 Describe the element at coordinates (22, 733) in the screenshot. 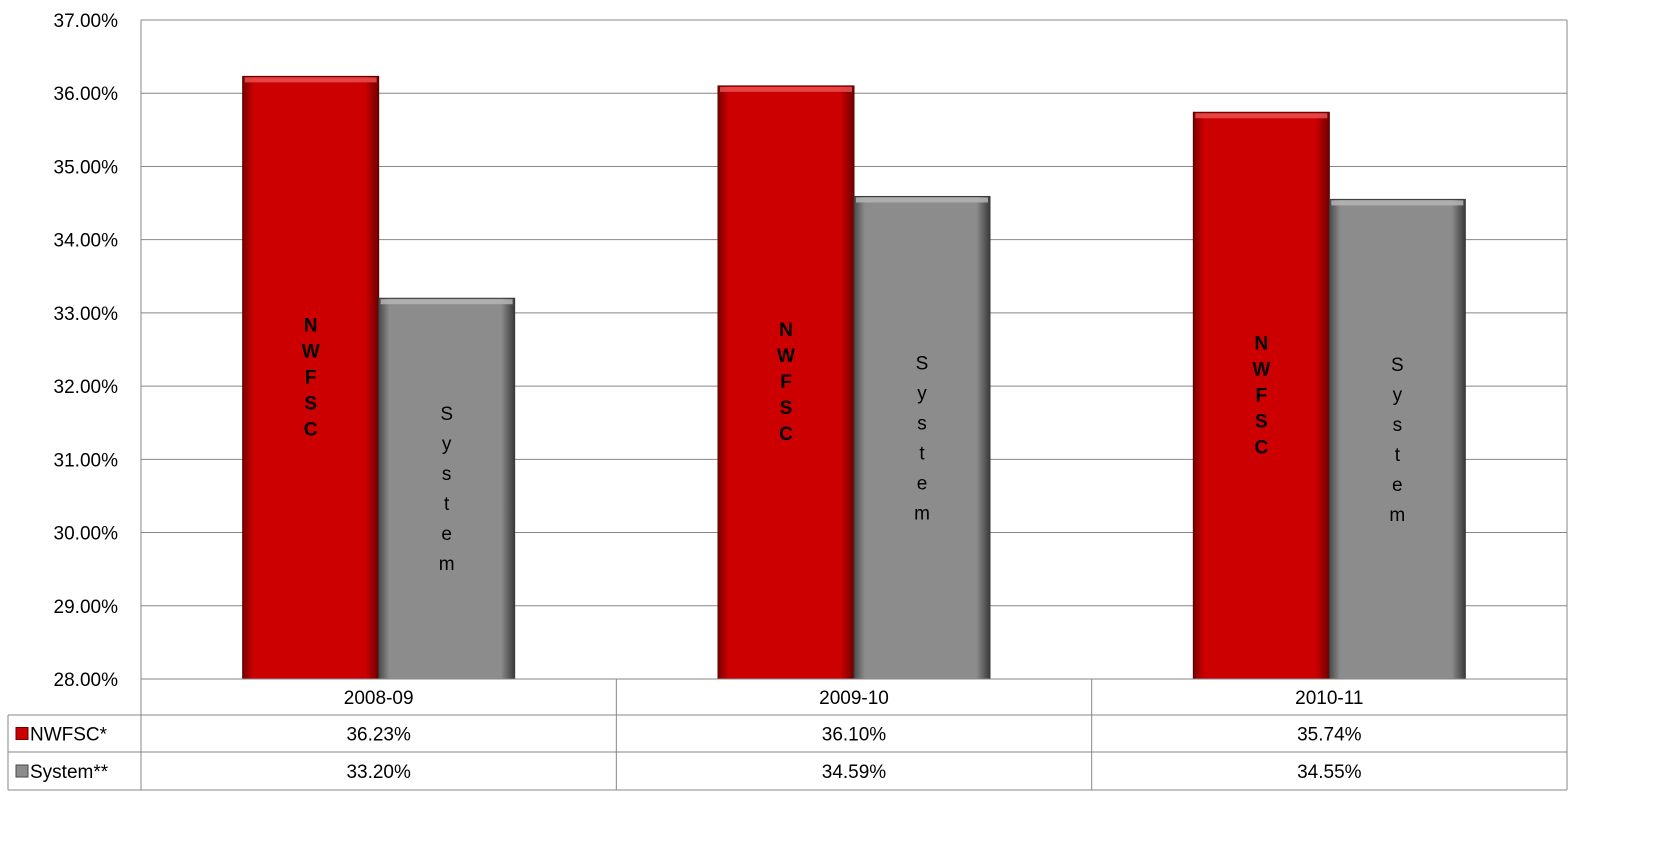

I see `legend-key-nwfsc` at that location.